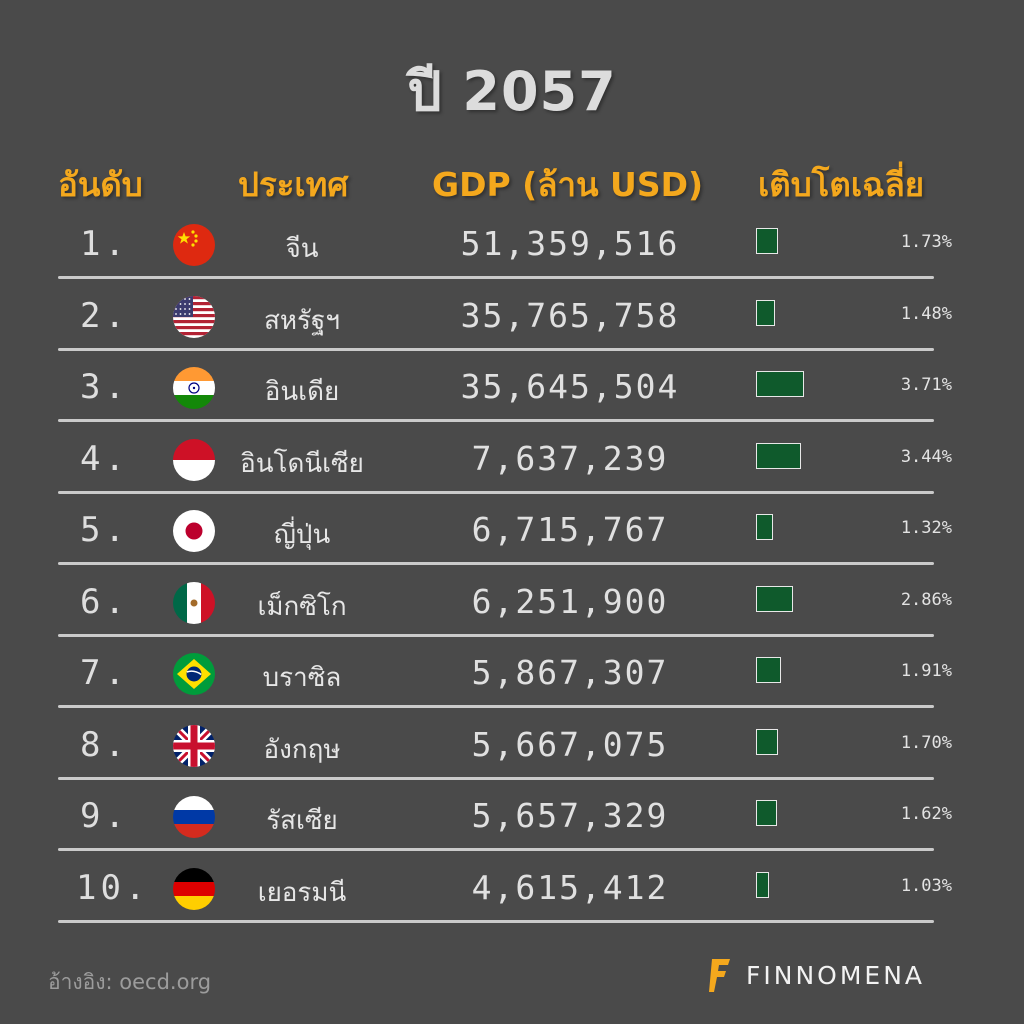  I want to click on gdp-value: 5,667,075, so click(570, 744).